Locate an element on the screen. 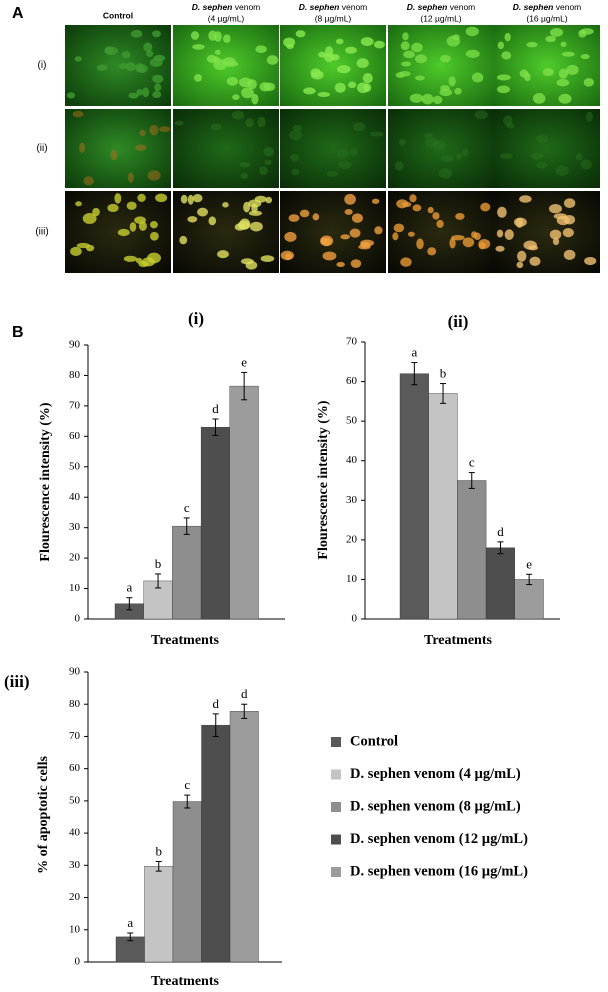 This screenshot has width=608, height=992. column-header-dose: (4 µg/mL) is located at coordinates (226, 18).